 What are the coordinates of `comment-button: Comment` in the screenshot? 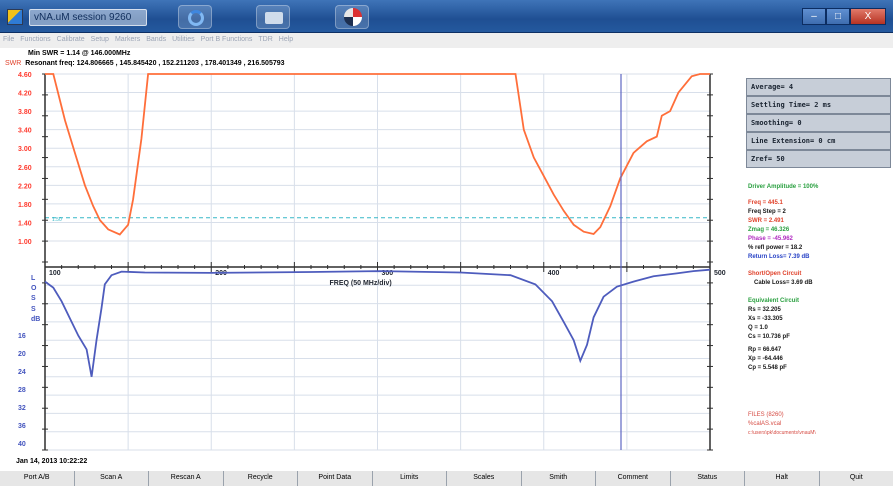 It's located at (633, 478).